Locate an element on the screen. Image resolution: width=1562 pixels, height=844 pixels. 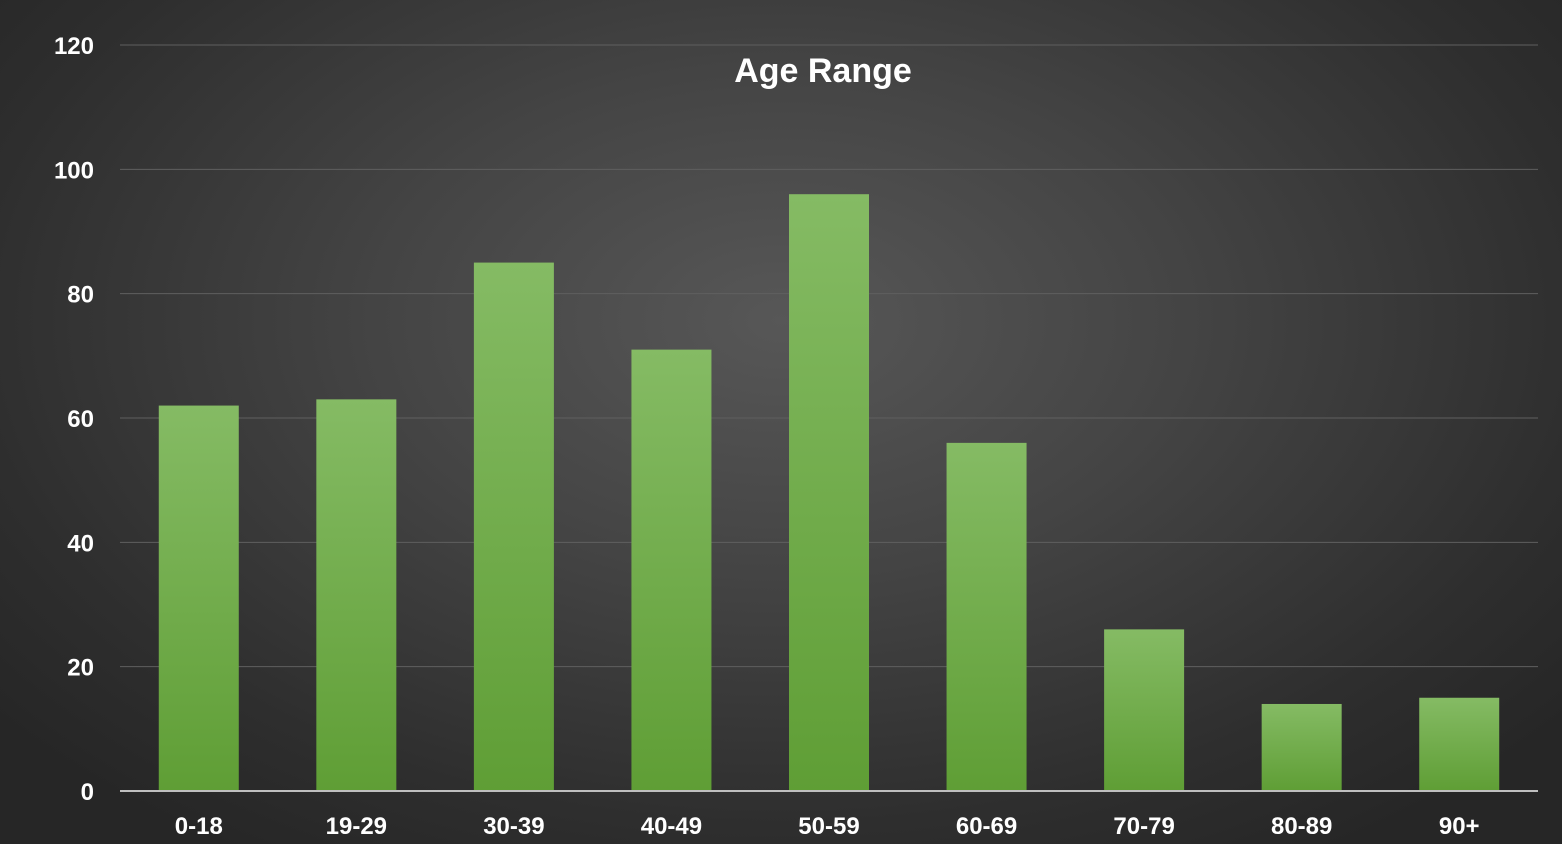
x-tick-label: 30-39 is located at coordinates (513, 826).